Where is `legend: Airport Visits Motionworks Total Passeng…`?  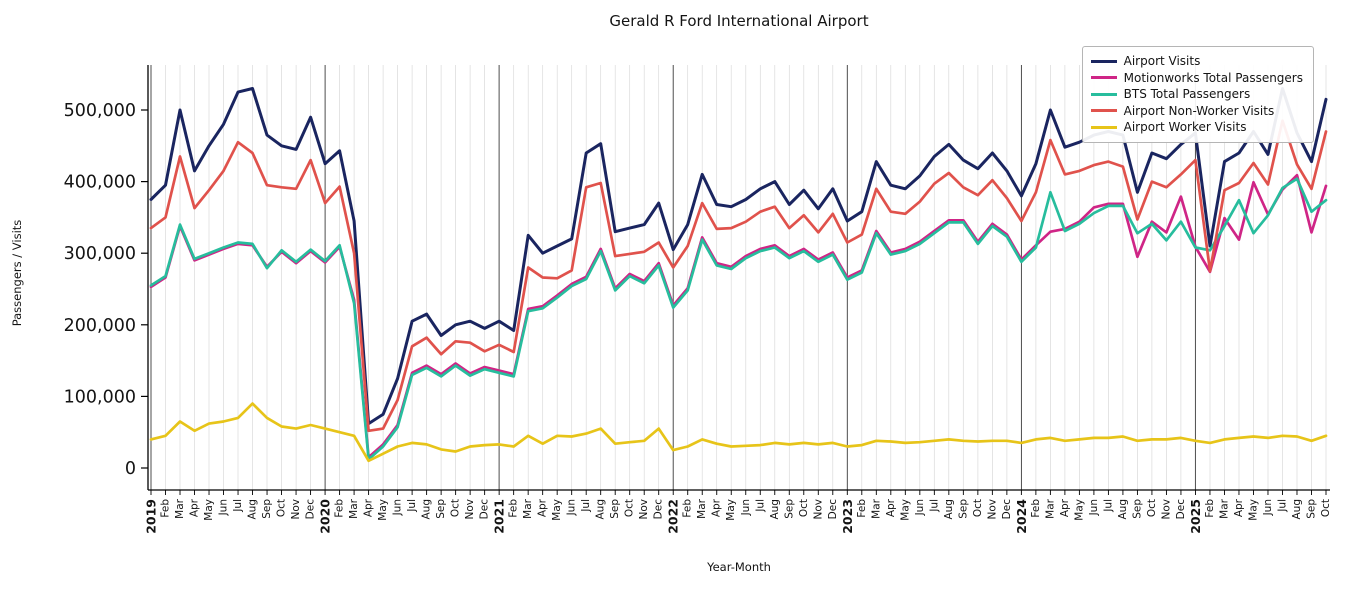
legend: Airport Visits Motionworks Total Passeng… is located at coordinates (1197, 94).